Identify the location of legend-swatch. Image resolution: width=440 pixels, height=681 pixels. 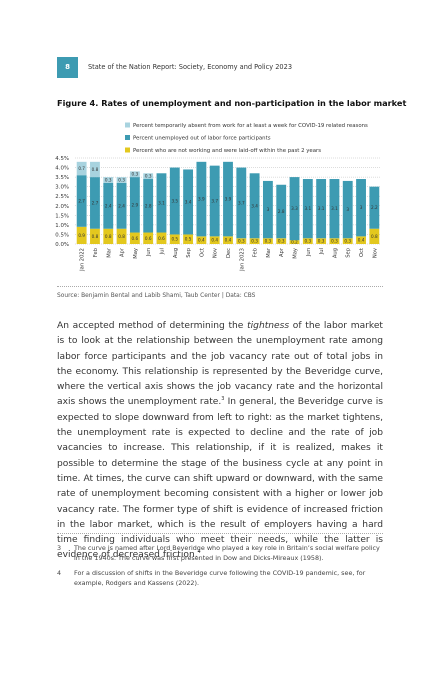
(127, 125).